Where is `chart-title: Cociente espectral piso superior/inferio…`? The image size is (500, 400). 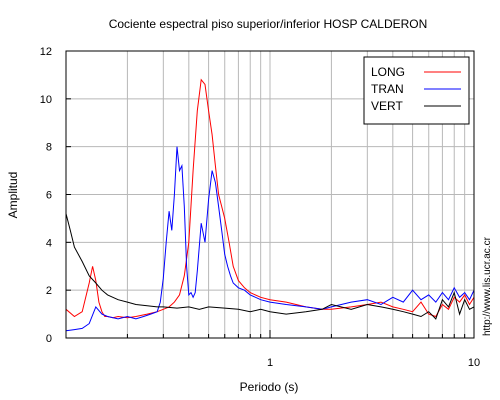
chart-title: Cociente espectral piso superior/inferio… is located at coordinates (268, 24).